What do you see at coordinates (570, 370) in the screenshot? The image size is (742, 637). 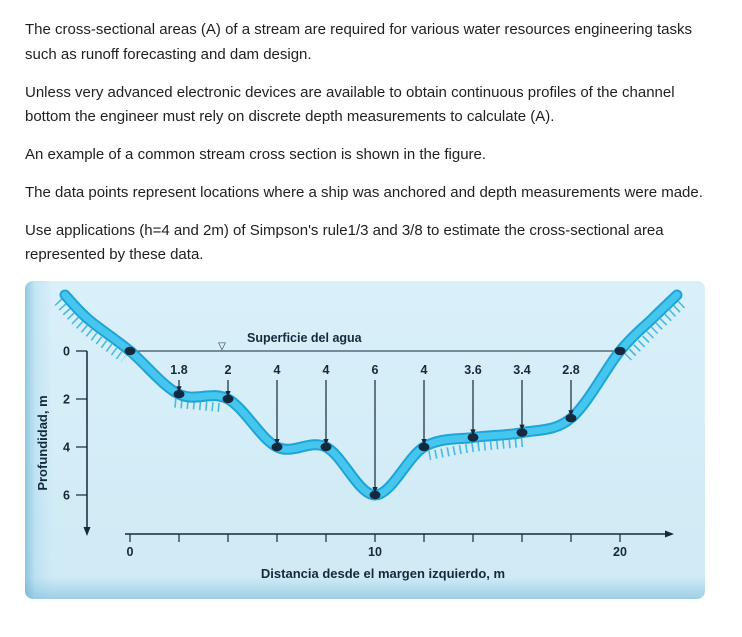 I see `depth-value-label: 2.8` at bounding box center [570, 370].